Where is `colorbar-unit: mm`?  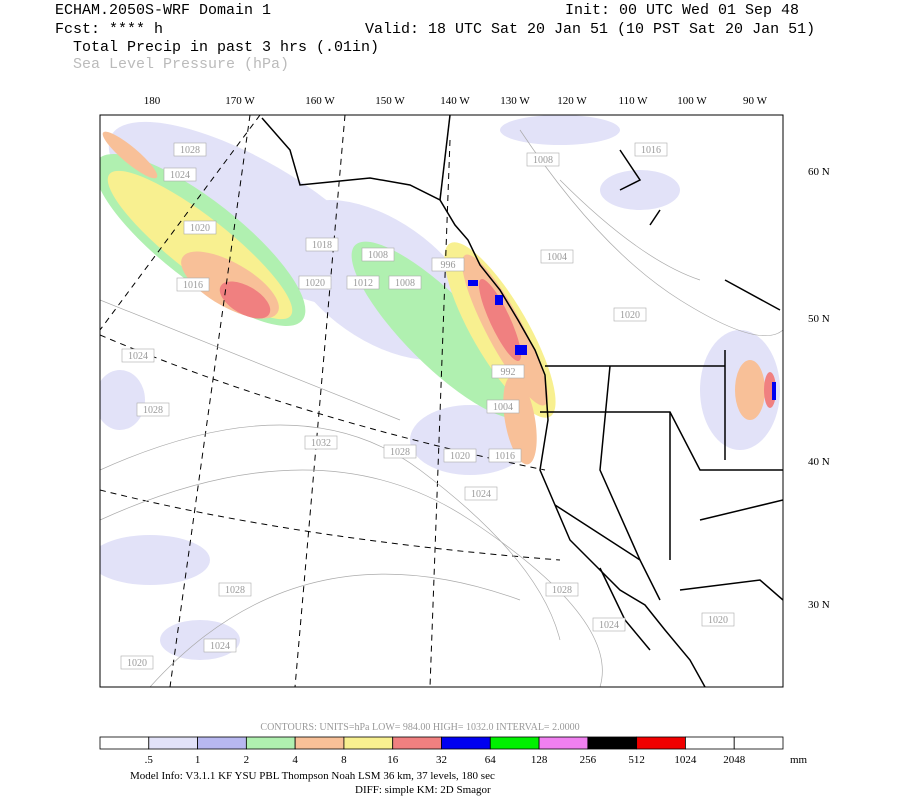 colorbar-unit: mm is located at coordinates (799, 760).